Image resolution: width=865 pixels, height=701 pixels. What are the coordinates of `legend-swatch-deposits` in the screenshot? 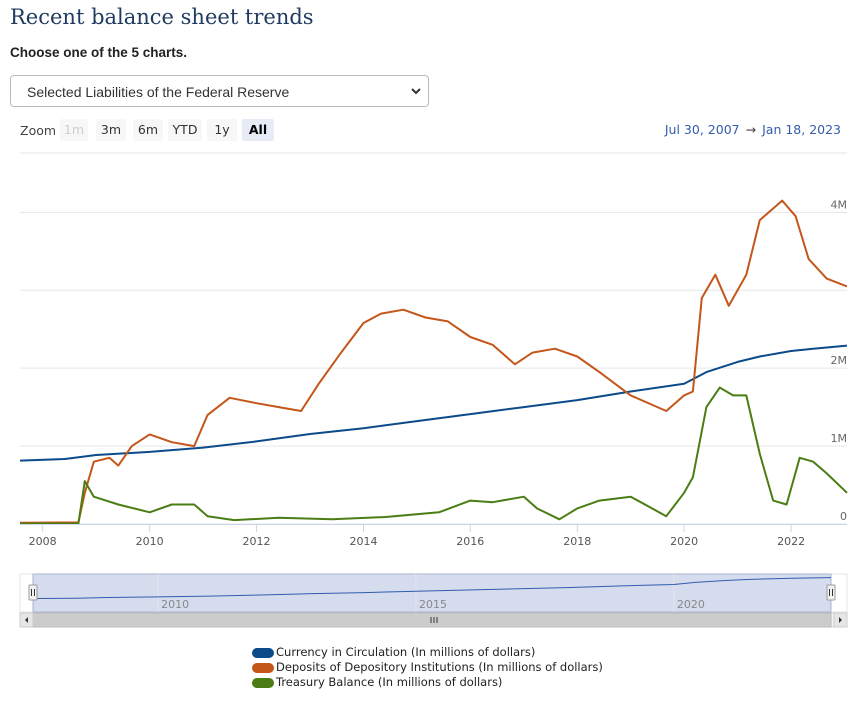 It's located at (263, 667).